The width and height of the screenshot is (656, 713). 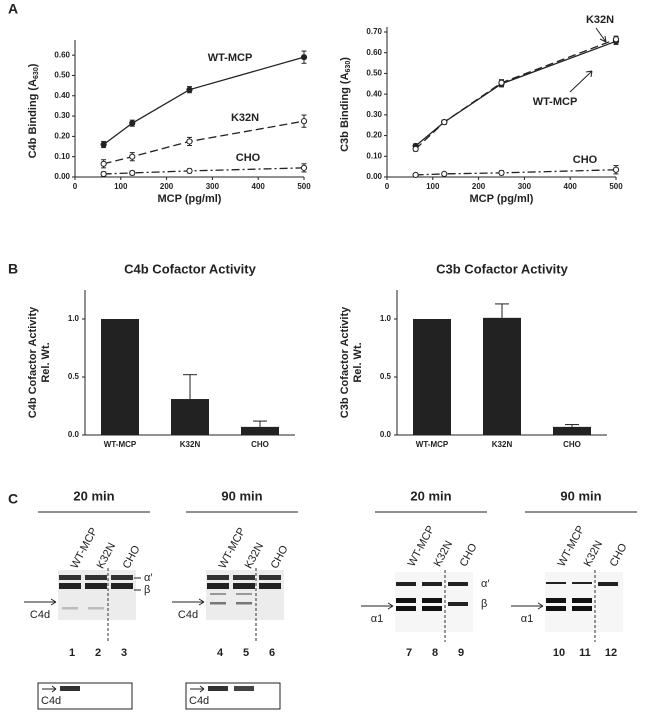 What do you see at coordinates (377, 619) in the screenshot?
I see `arrow-label: α1` at bounding box center [377, 619].